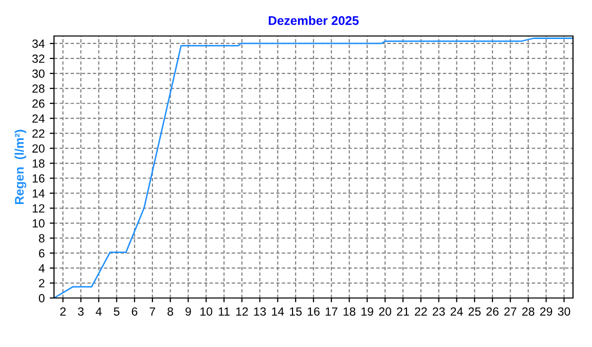 This screenshot has width=592, height=347. Describe the element at coordinates (81, 311) in the screenshot. I see `x-tick-label: 3` at that location.